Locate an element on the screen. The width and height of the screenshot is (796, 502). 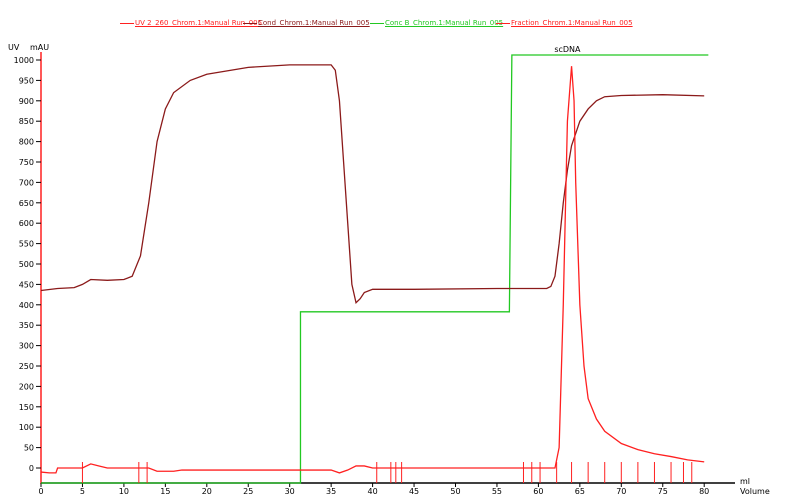
x-axis-label: Volume is located at coordinates (755, 491).